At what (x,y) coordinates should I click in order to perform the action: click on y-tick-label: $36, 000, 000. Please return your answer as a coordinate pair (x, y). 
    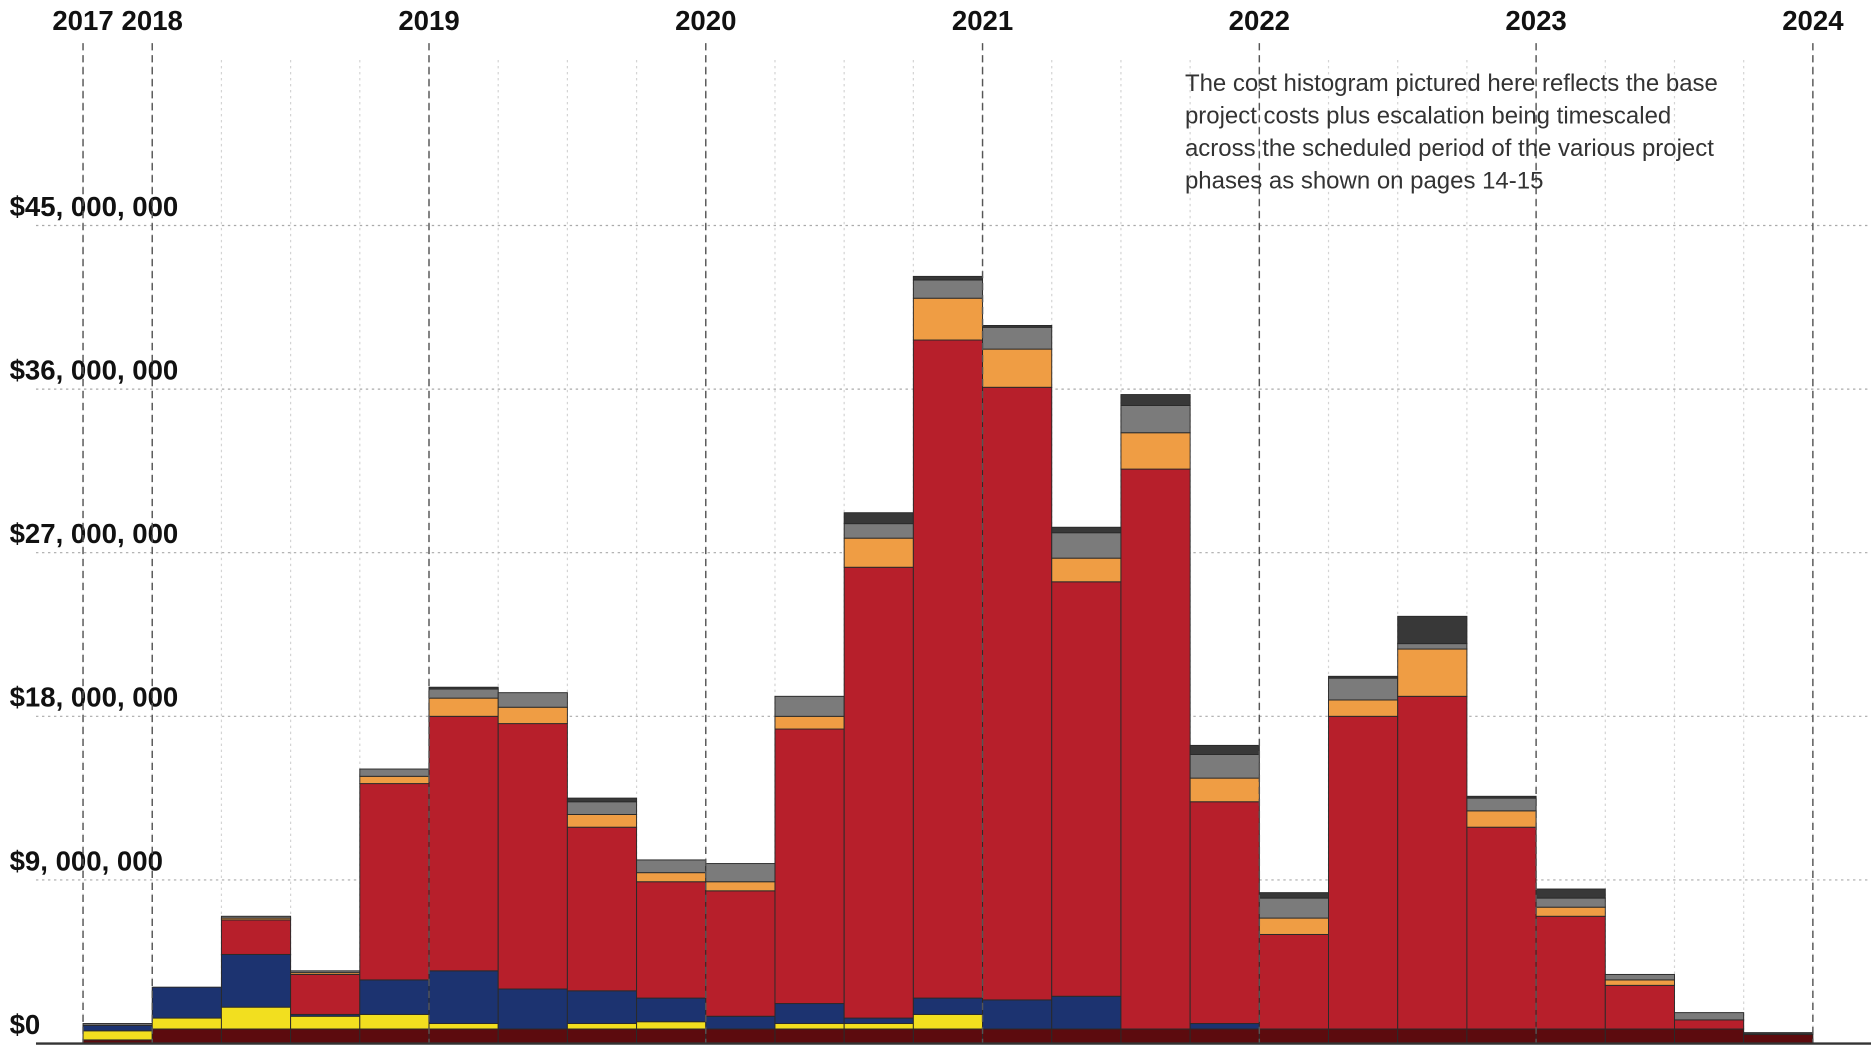
    Looking at the image, I should click on (94, 370).